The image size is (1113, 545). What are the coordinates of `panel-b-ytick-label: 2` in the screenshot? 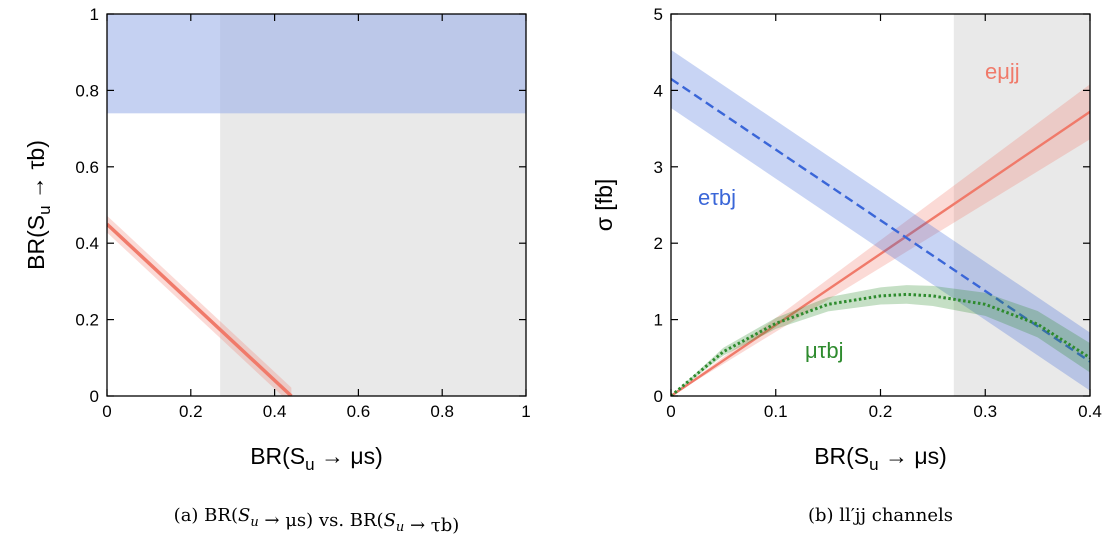 It's located at (658, 243).